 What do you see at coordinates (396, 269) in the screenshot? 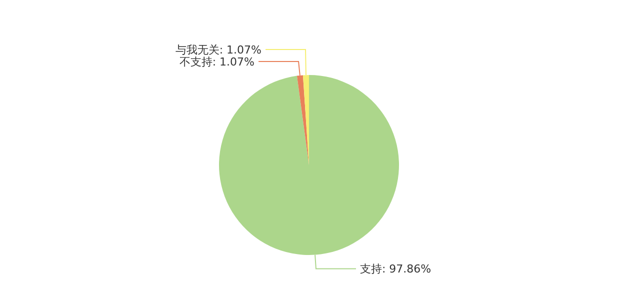
I see `slice-label: 支持: 97.86%` at bounding box center [396, 269].